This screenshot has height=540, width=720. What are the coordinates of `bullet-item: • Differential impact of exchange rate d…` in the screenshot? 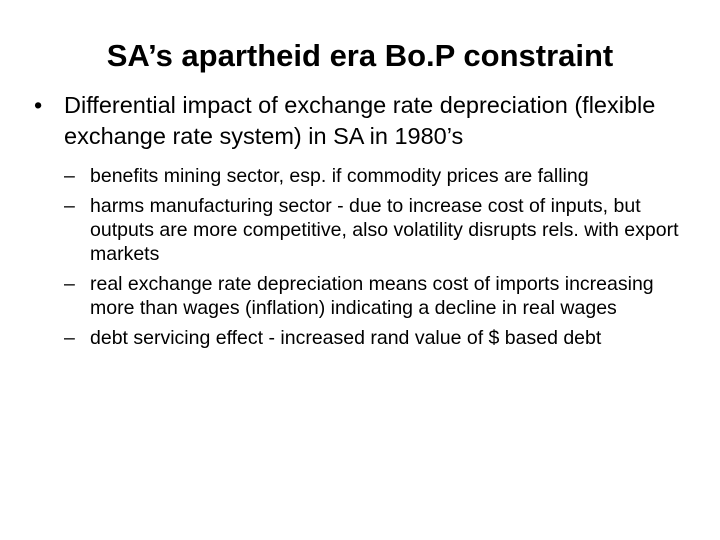 It's located at (362, 121).